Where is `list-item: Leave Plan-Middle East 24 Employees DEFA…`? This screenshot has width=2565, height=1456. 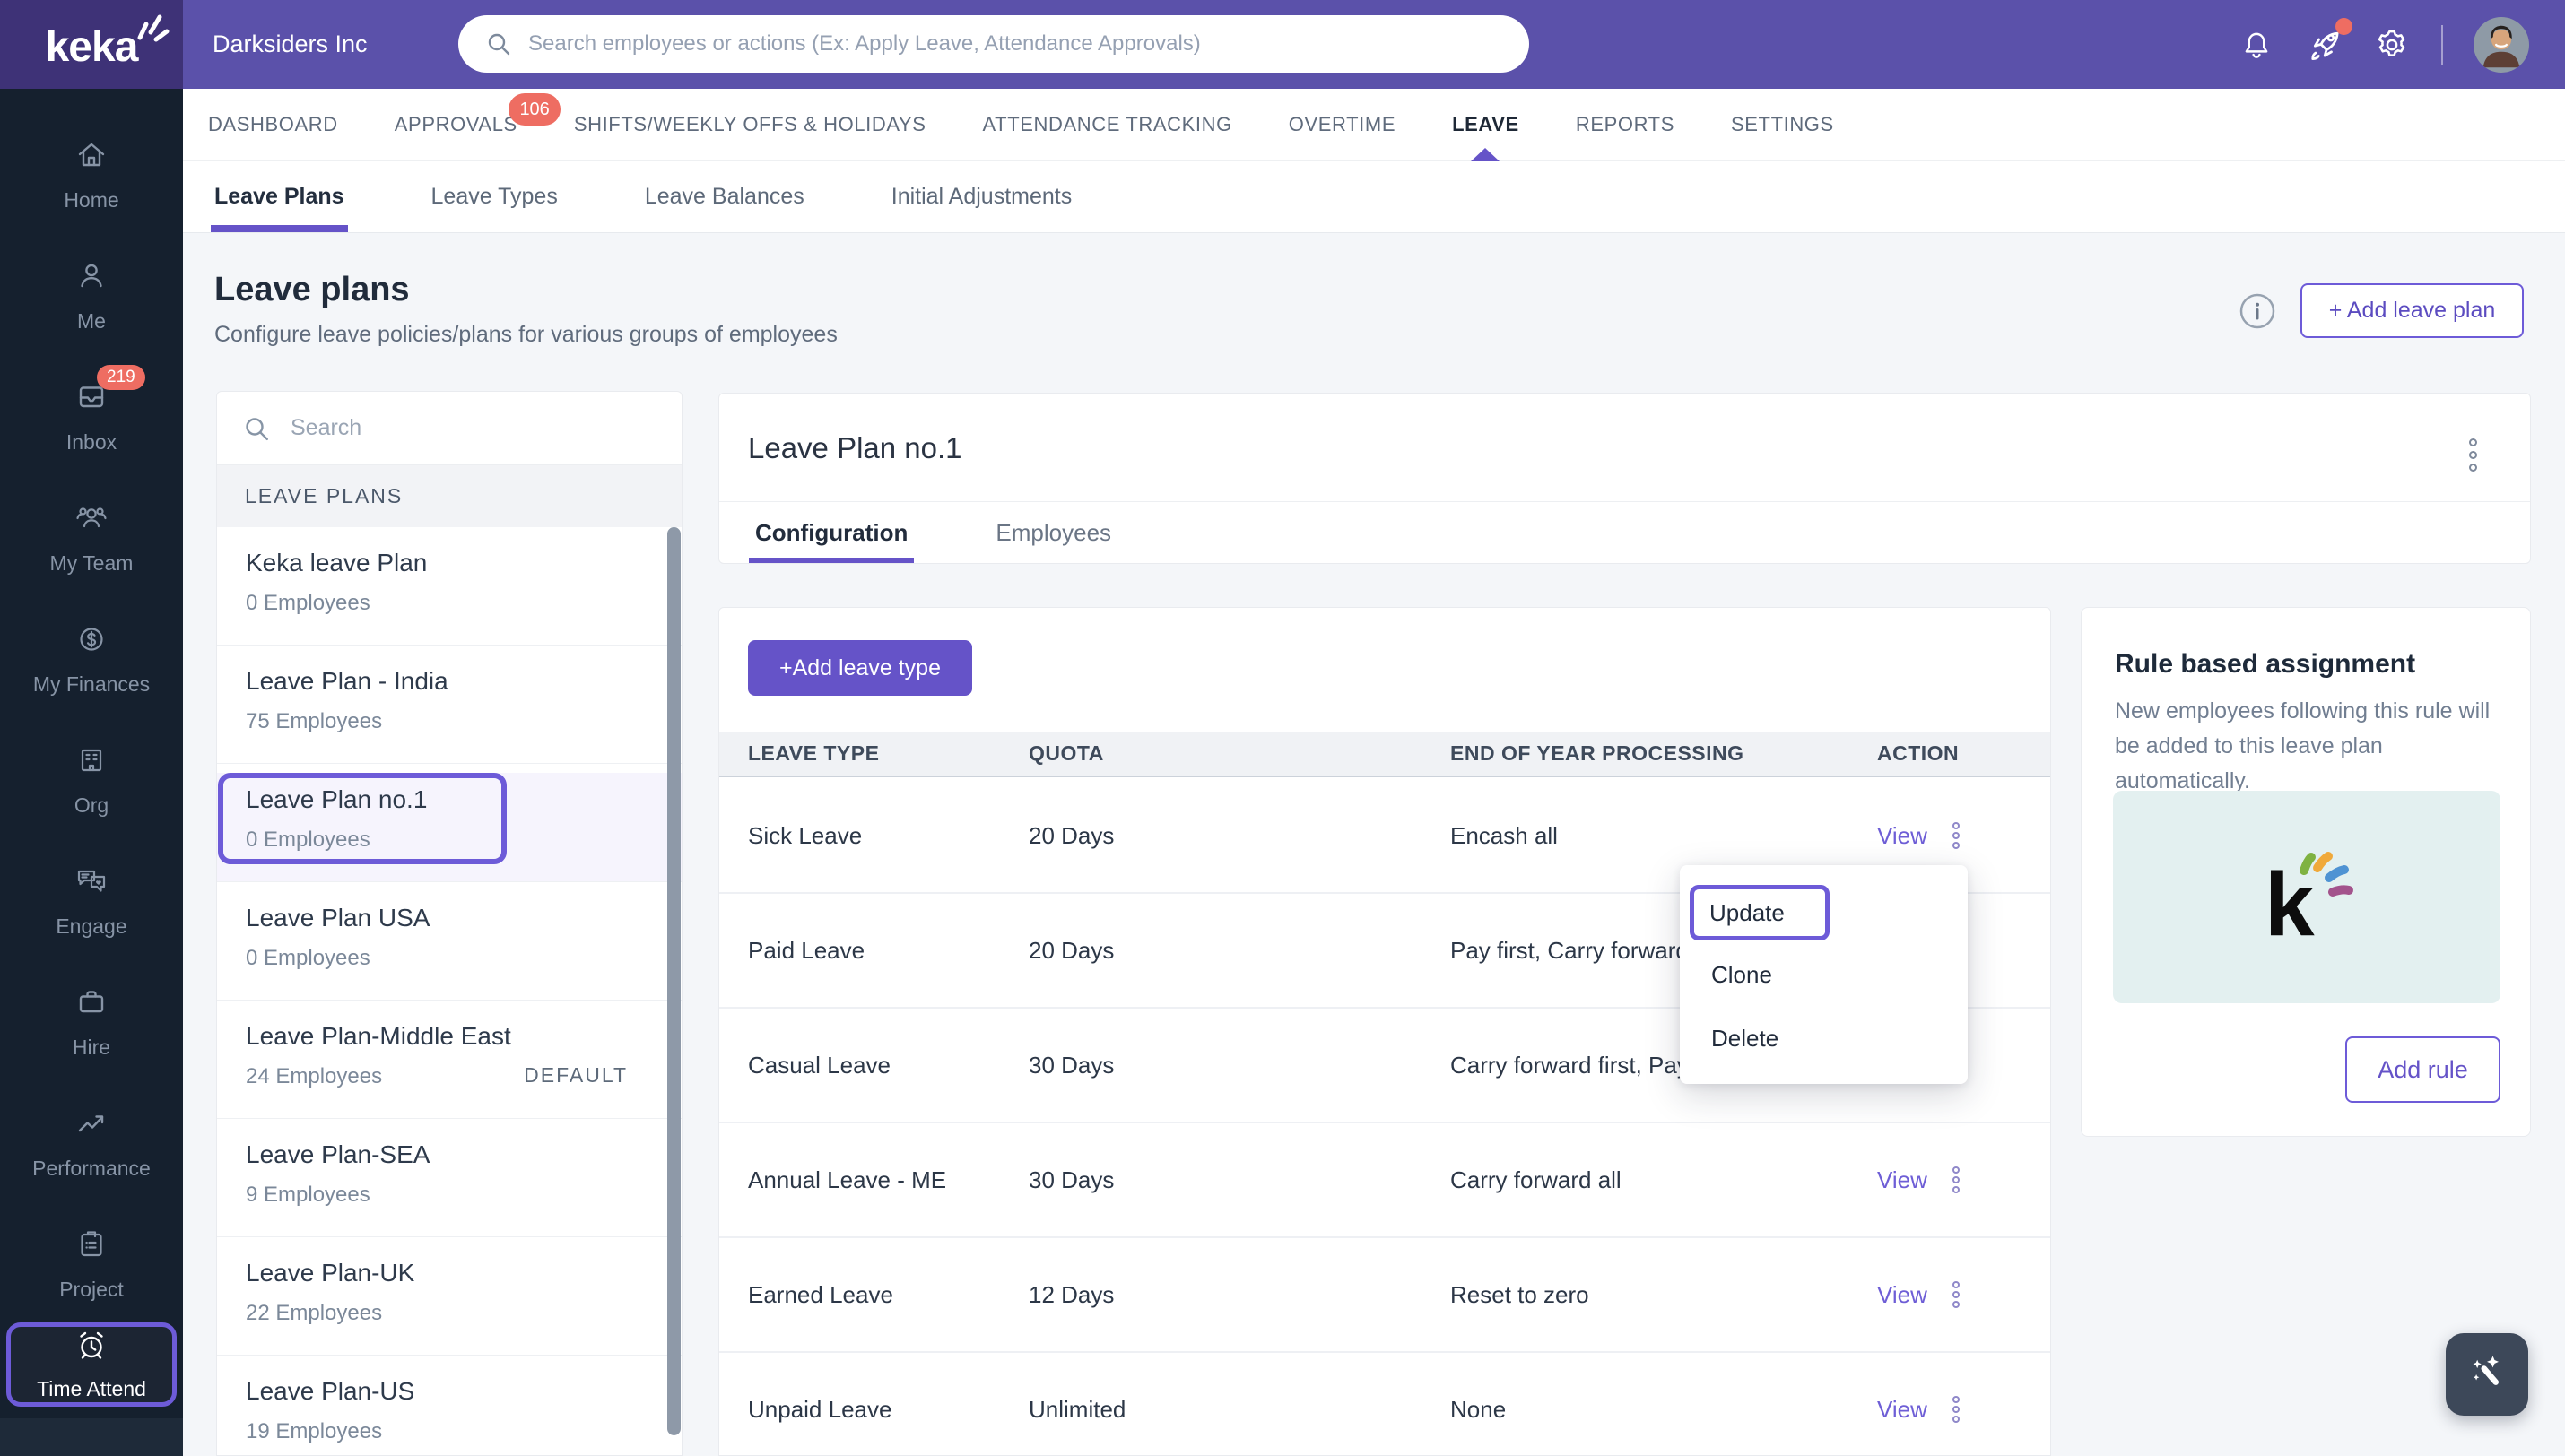
list-item: Leave Plan-Middle East 24 Employees DEFA… is located at coordinates (449, 1064).